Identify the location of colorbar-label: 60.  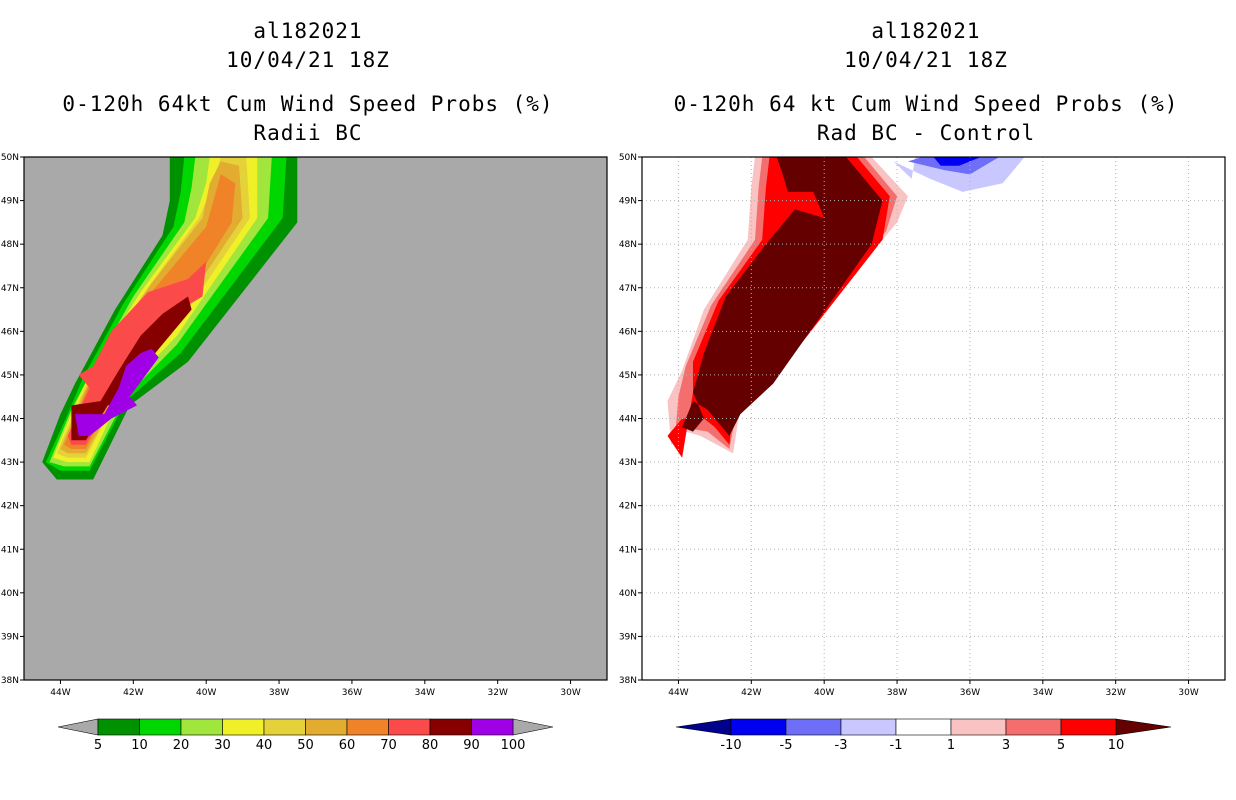
(347, 745).